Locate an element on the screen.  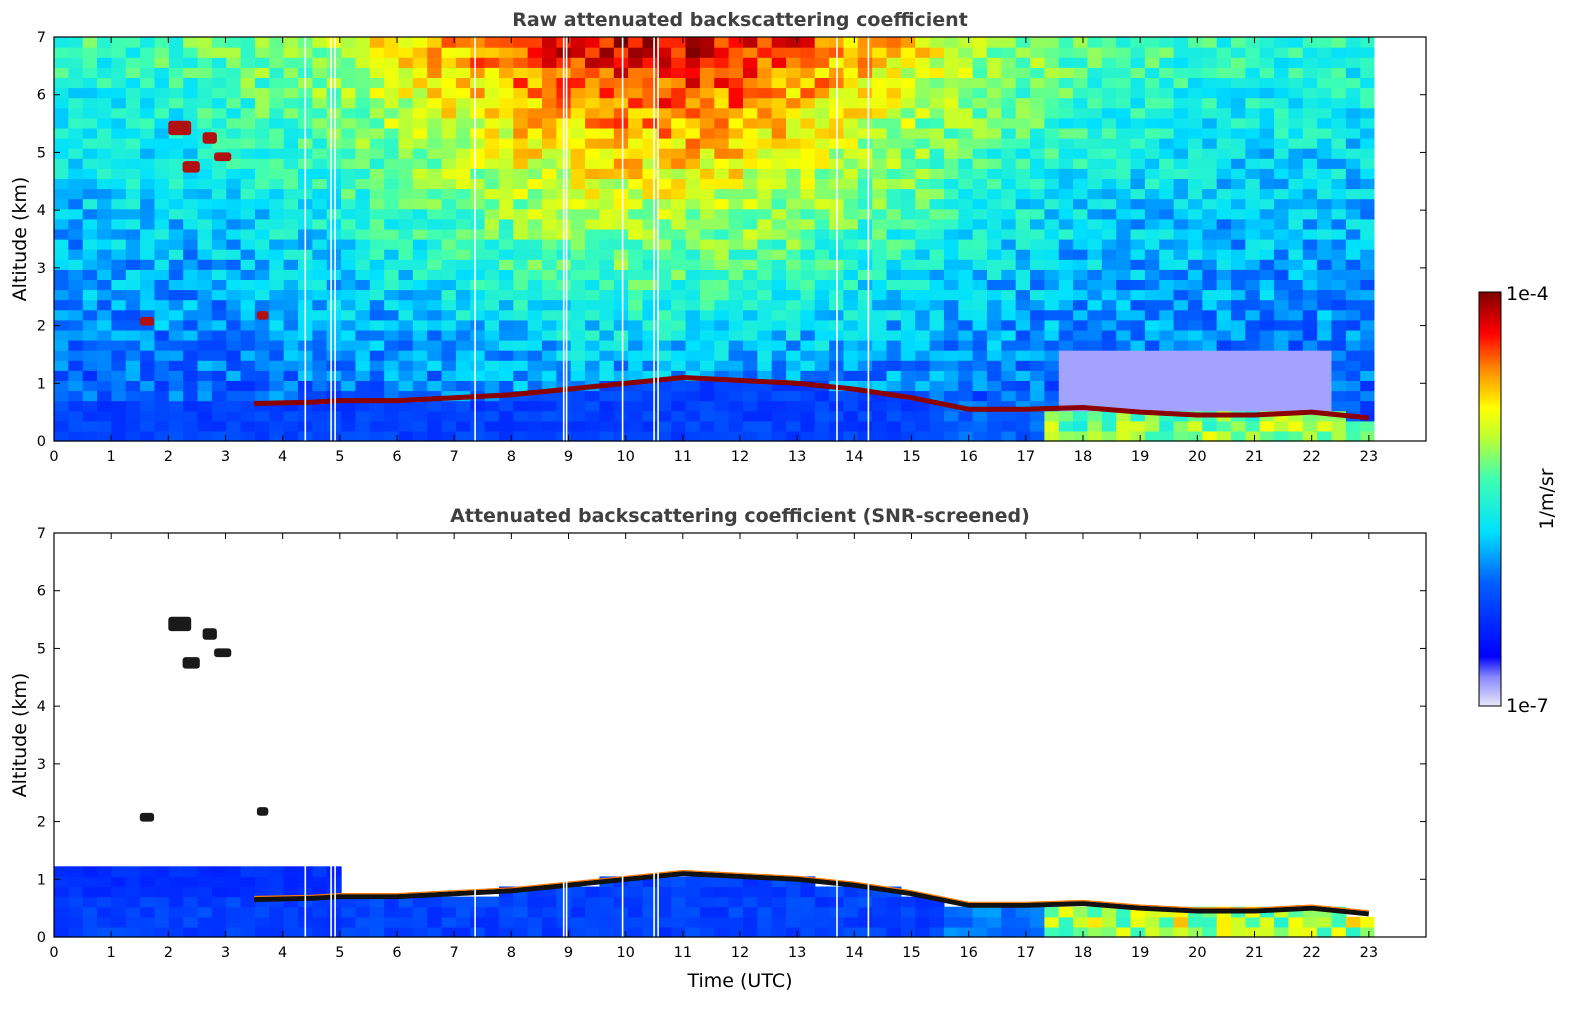
no-data-region is located at coordinates (1400, 239).